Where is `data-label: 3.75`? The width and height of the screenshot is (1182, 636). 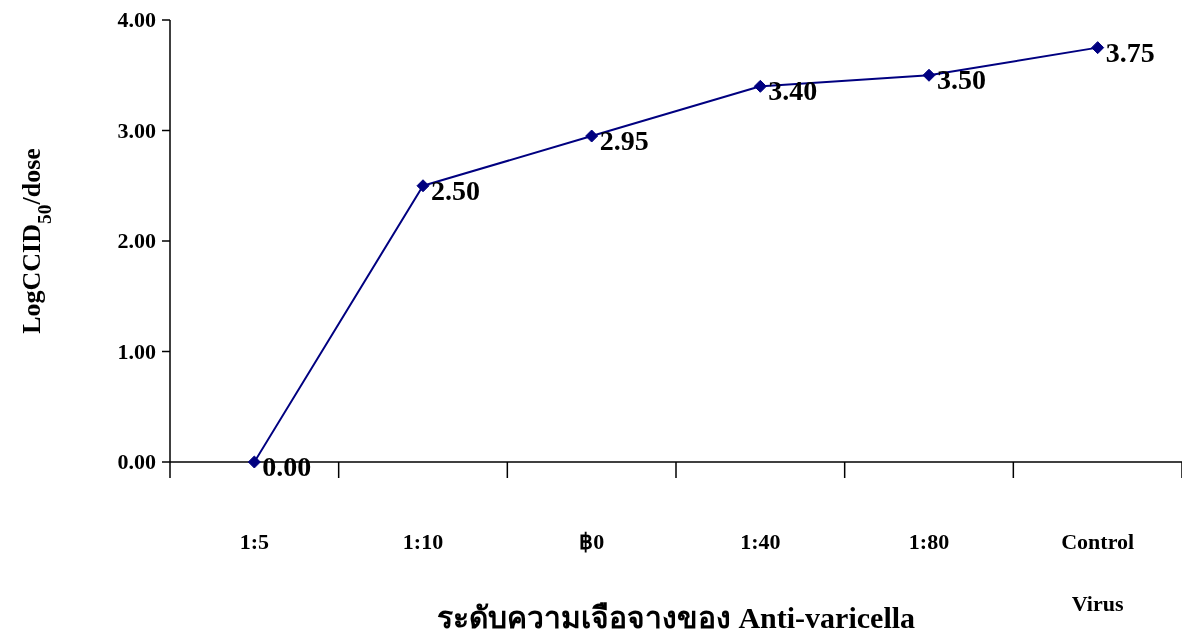
data-label: 3.75 is located at coordinates (1130, 52).